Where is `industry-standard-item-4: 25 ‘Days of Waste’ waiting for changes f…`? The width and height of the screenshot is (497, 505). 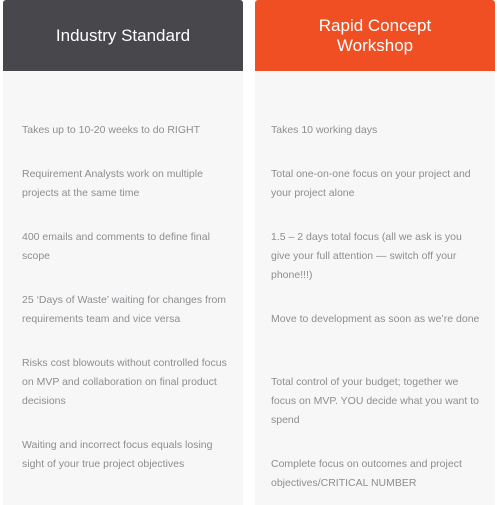
industry-standard-item-4: 25 ‘Days of Waste’ waiting for changes f… is located at coordinates (124, 309).